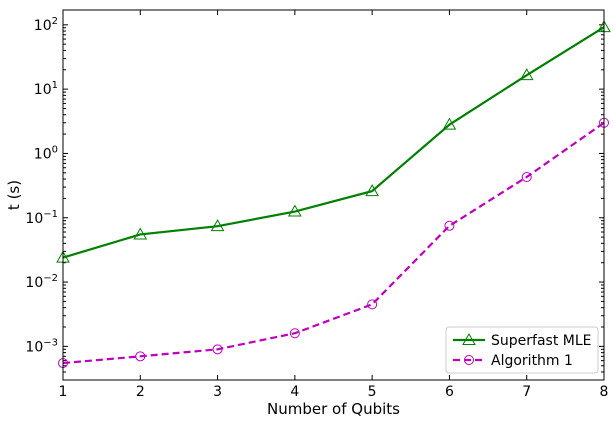 The image size is (616, 424). Describe the element at coordinates (41, 346) in the screenshot. I see `y-tick-label: 10⁻³` at that location.